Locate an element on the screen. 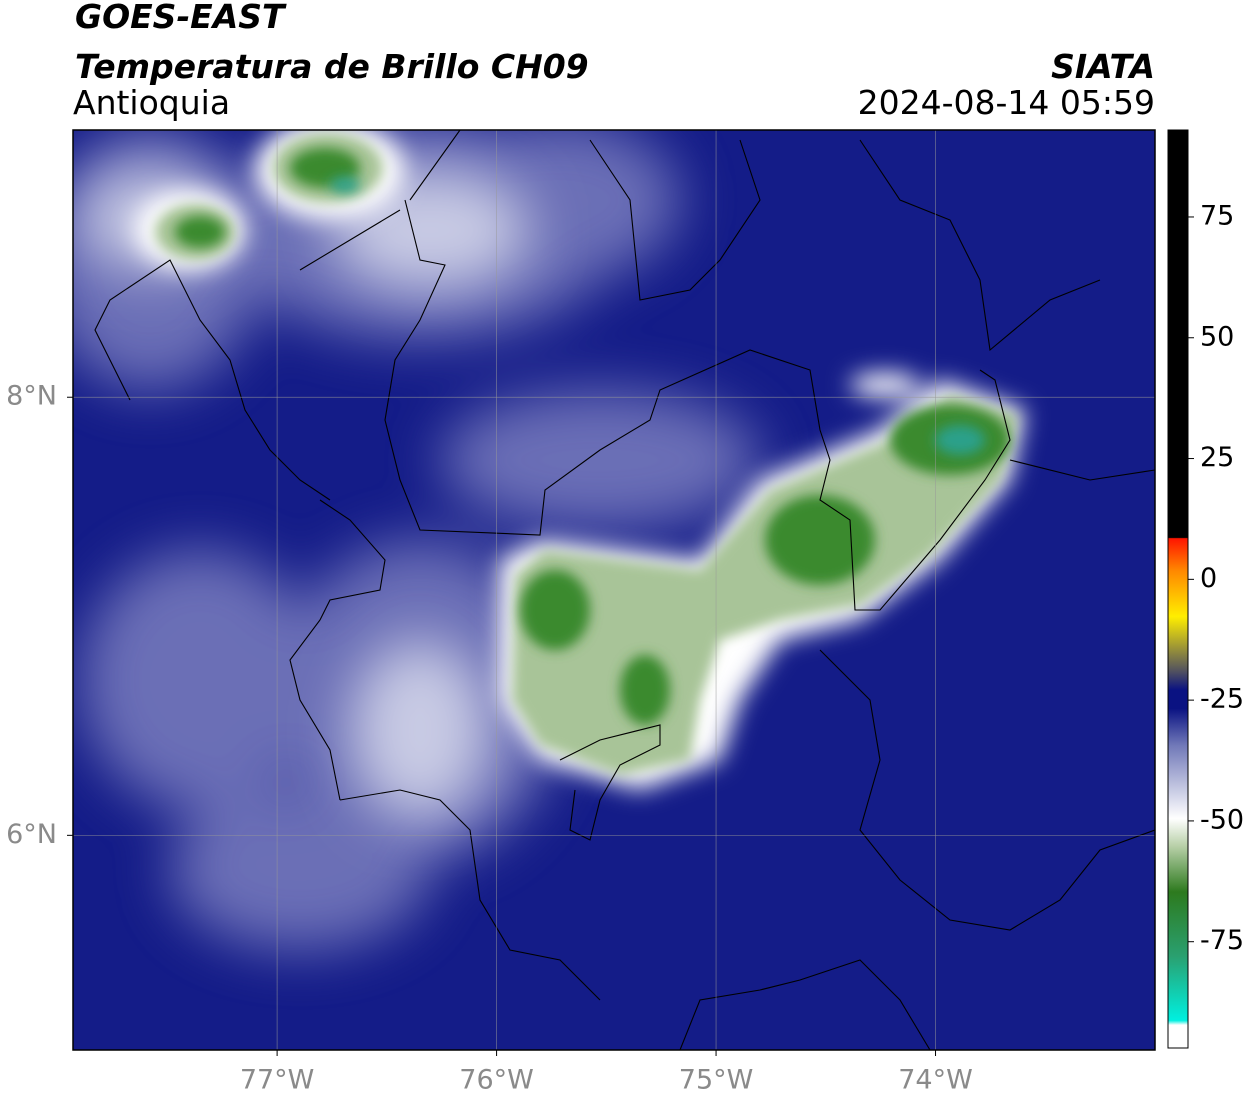 The image size is (1252, 1099). title: GOES-EAST is located at coordinates (181, 18).